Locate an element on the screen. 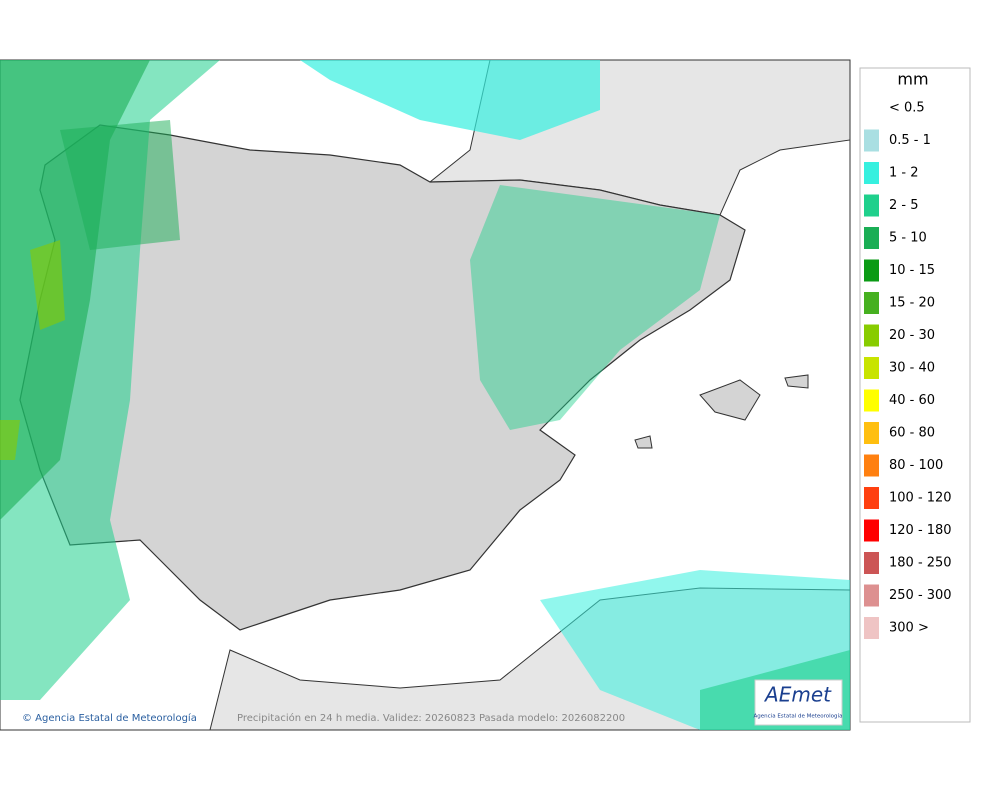 This screenshot has width=1000, height=794. legend-label: 250 - 300 is located at coordinates (920, 595).